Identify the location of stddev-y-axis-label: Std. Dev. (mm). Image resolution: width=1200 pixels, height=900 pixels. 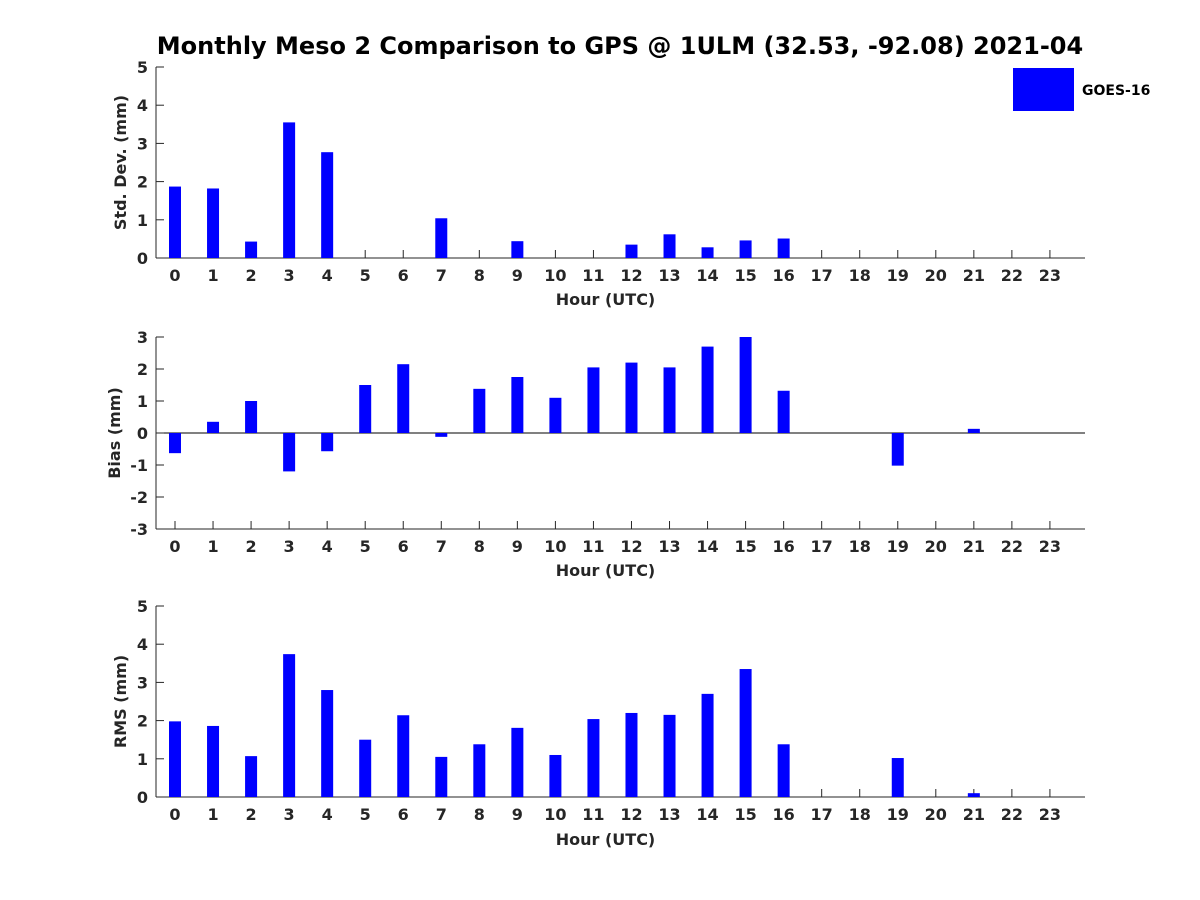
(120, 162).